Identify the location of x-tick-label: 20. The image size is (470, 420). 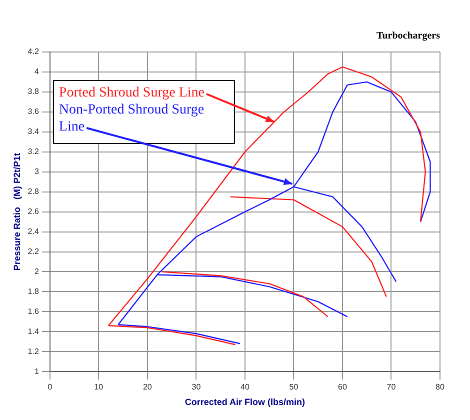
(147, 387).